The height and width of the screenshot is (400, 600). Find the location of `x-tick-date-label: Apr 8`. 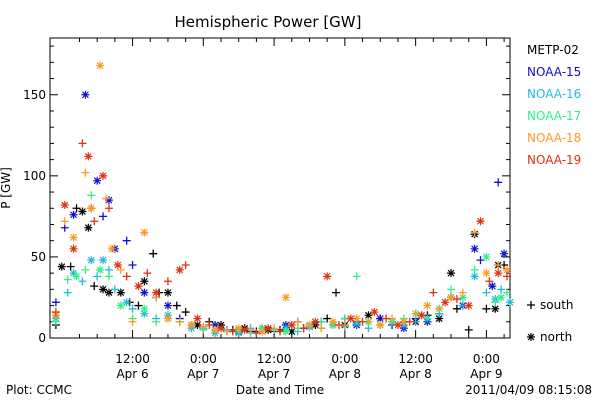

x-tick-date-label: Apr 8 is located at coordinates (416, 374).